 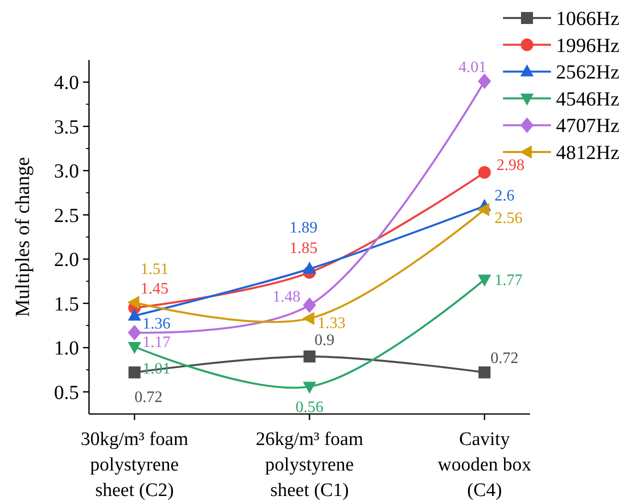 I want to click on data-label: 0.9, so click(x=324, y=341).